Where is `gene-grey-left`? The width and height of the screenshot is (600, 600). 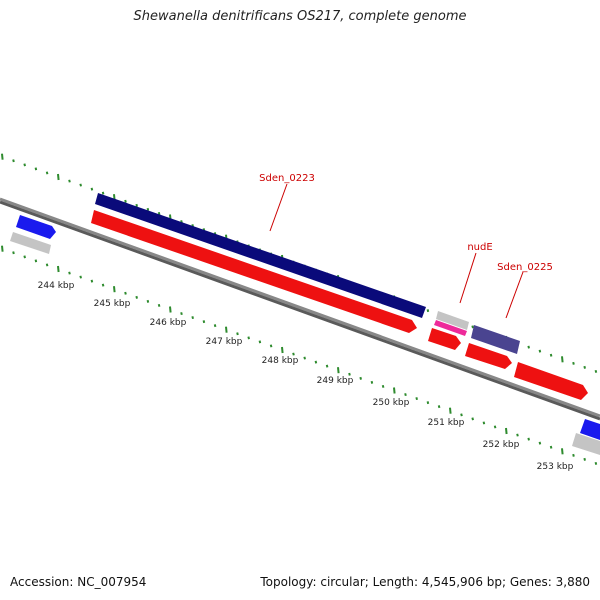 gene-grey-left is located at coordinates (30, 243).